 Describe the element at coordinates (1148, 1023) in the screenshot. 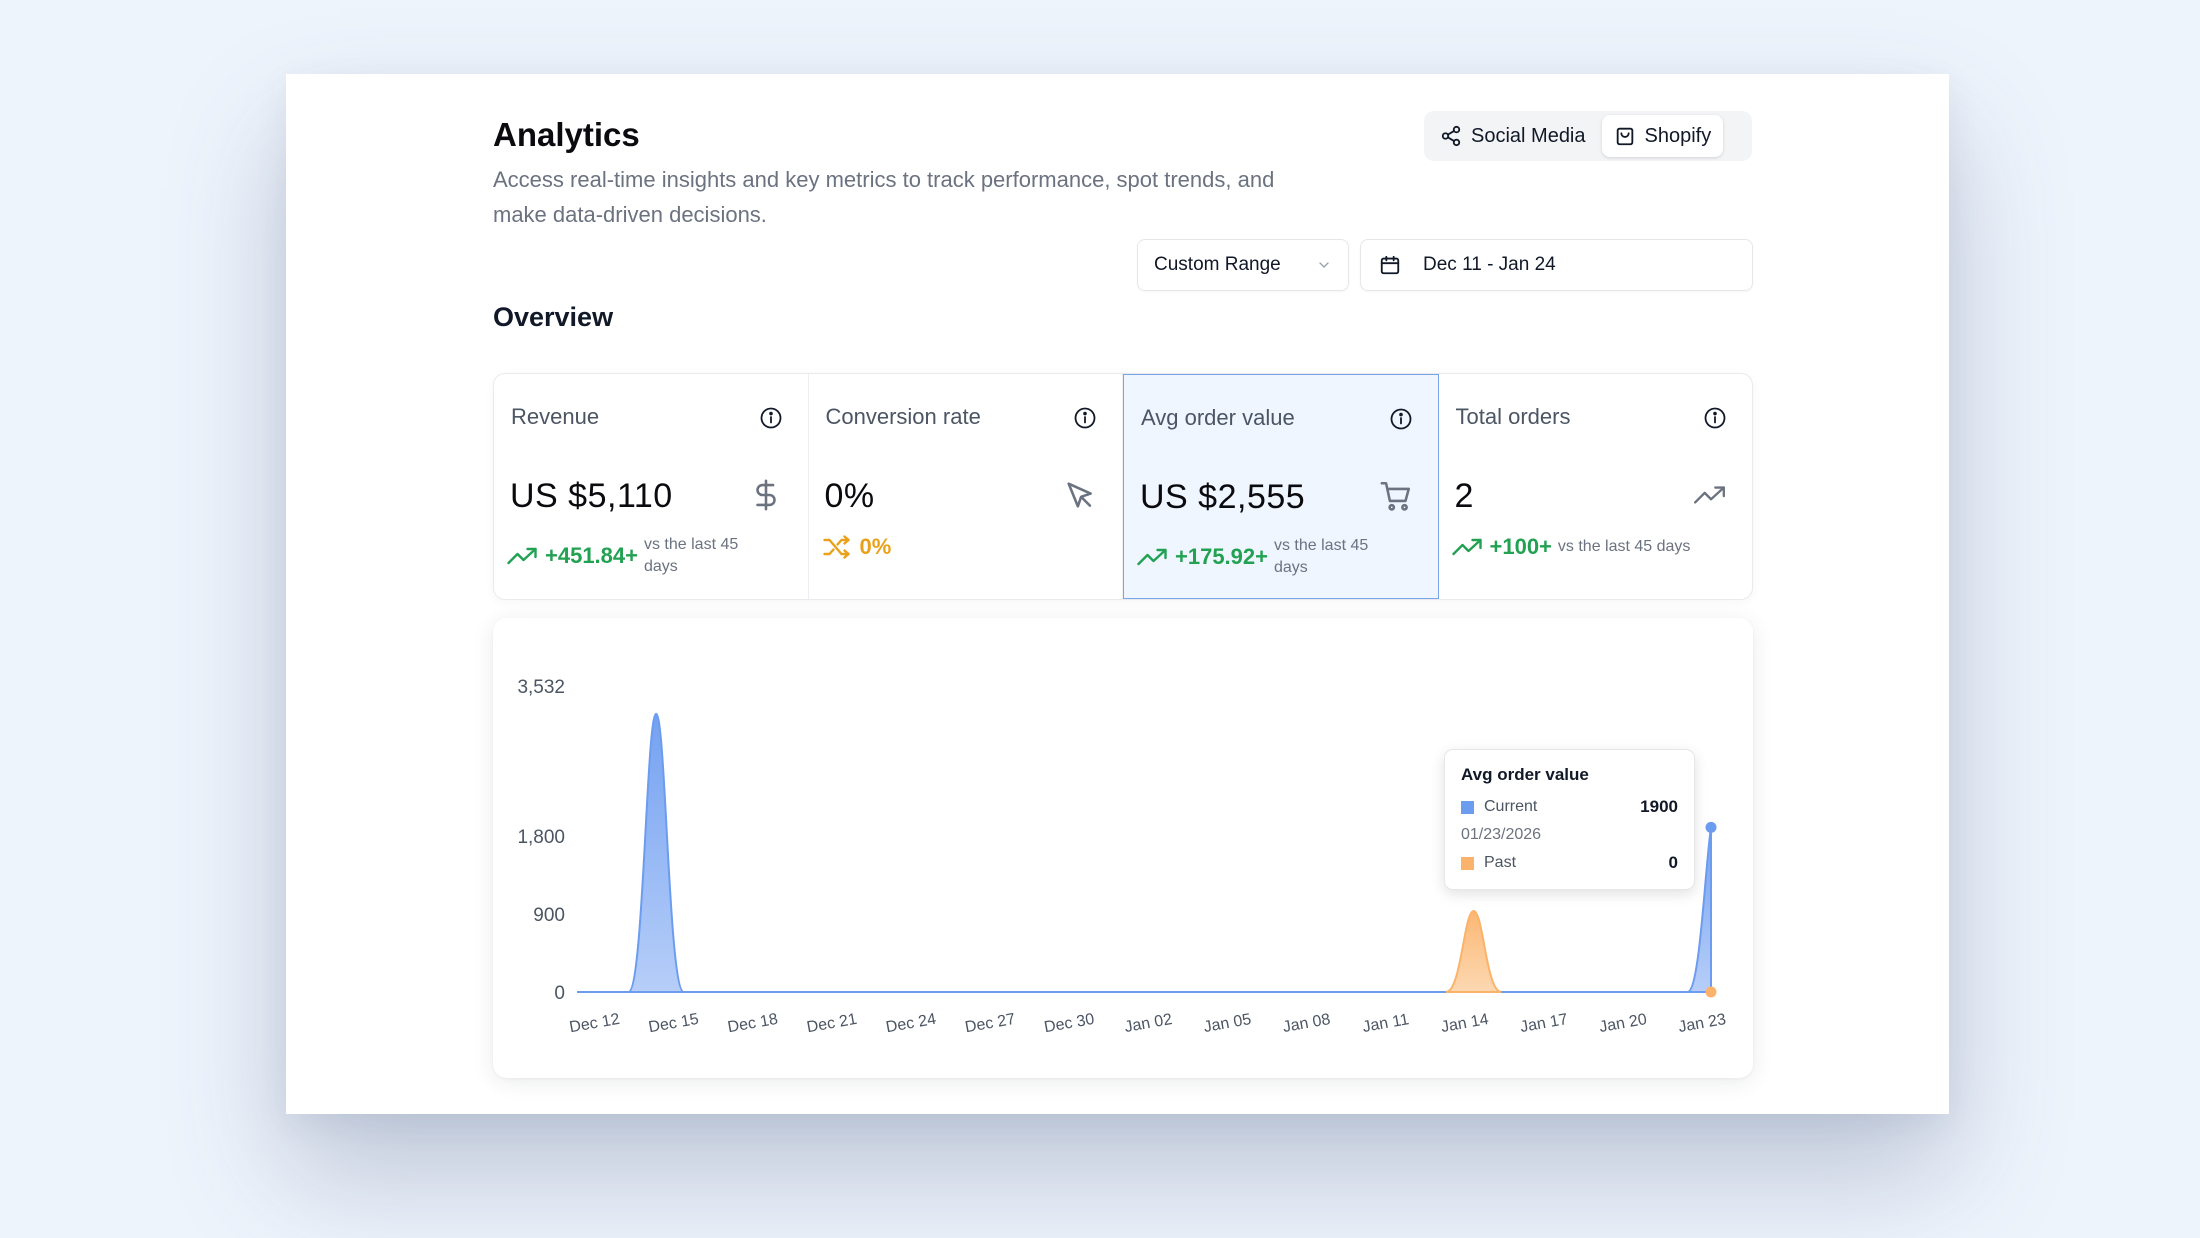

I see `x-tick-label: Jan 02` at that location.